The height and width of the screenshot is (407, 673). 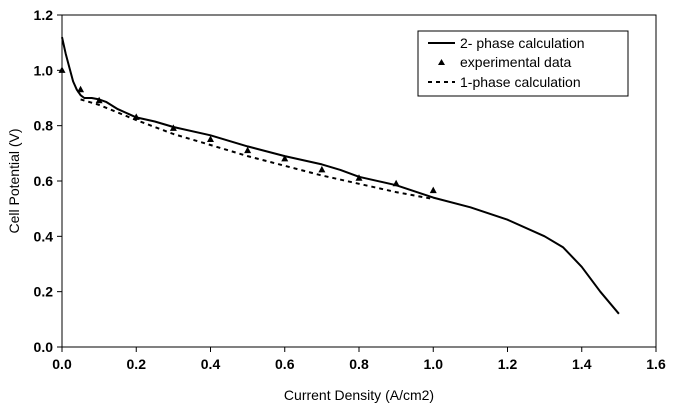 What do you see at coordinates (44, 70) in the screenshot?
I see `y-tick-label: 1.0` at bounding box center [44, 70].